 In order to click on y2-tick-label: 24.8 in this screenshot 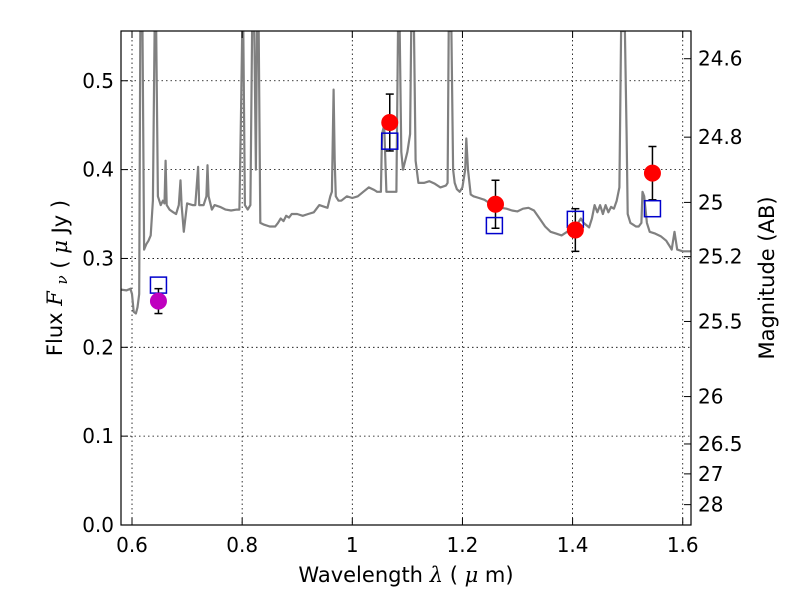, I will do `click(720, 137)`.